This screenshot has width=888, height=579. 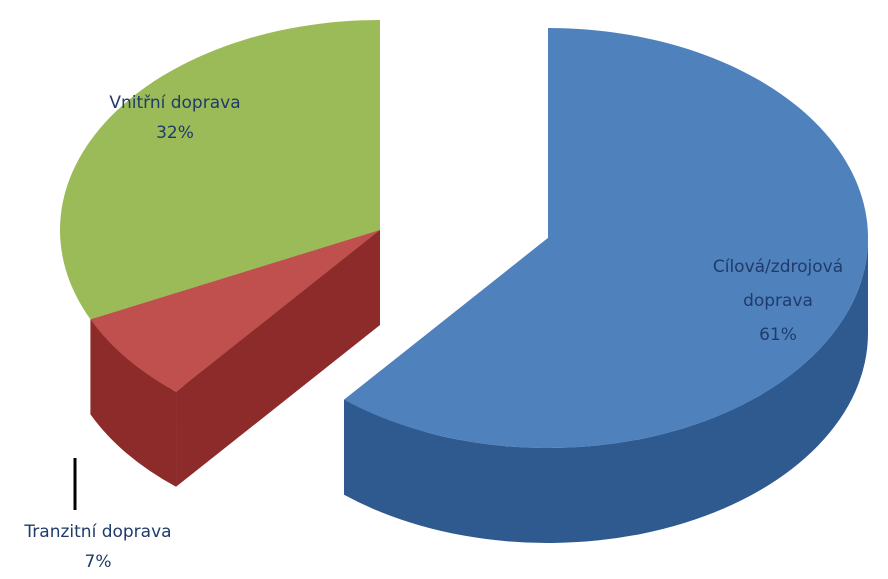 I want to click on label-cilova-zdrojova-line: doprava, so click(x=778, y=301).